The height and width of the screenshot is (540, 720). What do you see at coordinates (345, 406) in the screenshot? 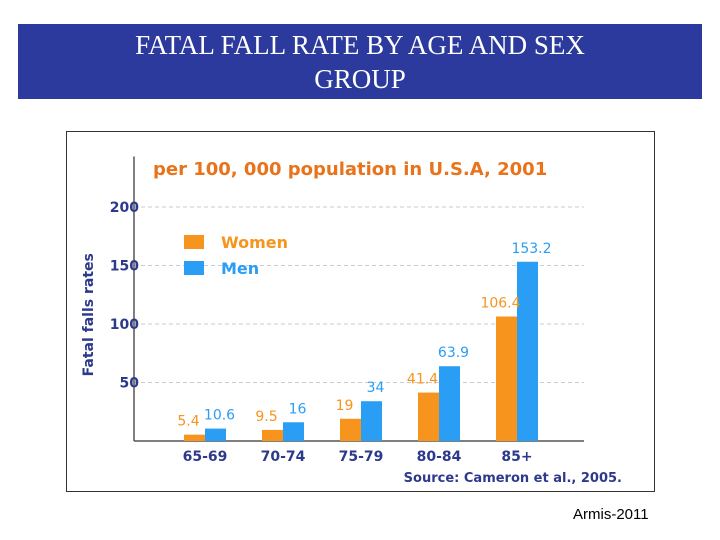
I see `data-label-women: 19` at bounding box center [345, 406].